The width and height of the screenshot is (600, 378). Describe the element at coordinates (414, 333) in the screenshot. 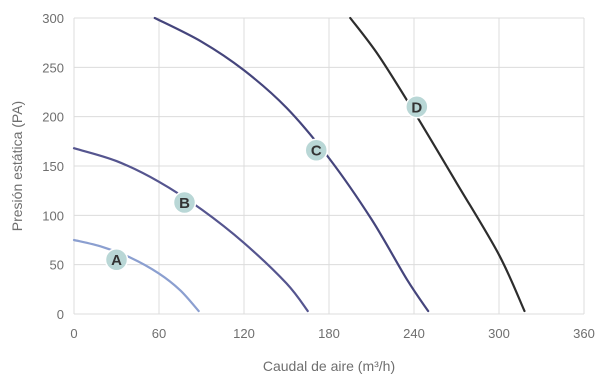

I see `x-tick-label: 240` at that location.